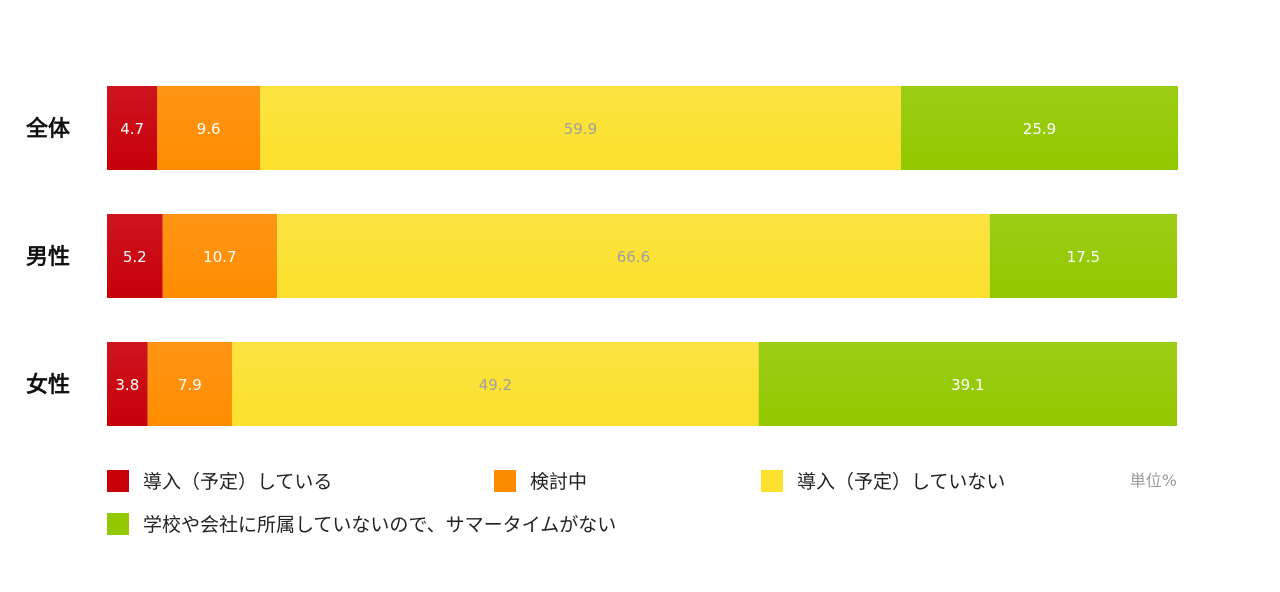  I want to click on data-label: 17.5, so click(1083, 257).